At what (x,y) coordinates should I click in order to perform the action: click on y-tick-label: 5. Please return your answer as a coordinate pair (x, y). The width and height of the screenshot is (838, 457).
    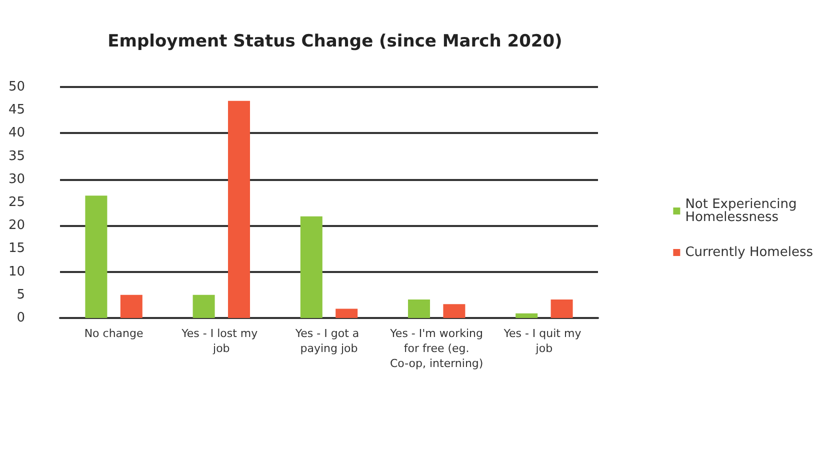
    Looking at the image, I should click on (20, 294).